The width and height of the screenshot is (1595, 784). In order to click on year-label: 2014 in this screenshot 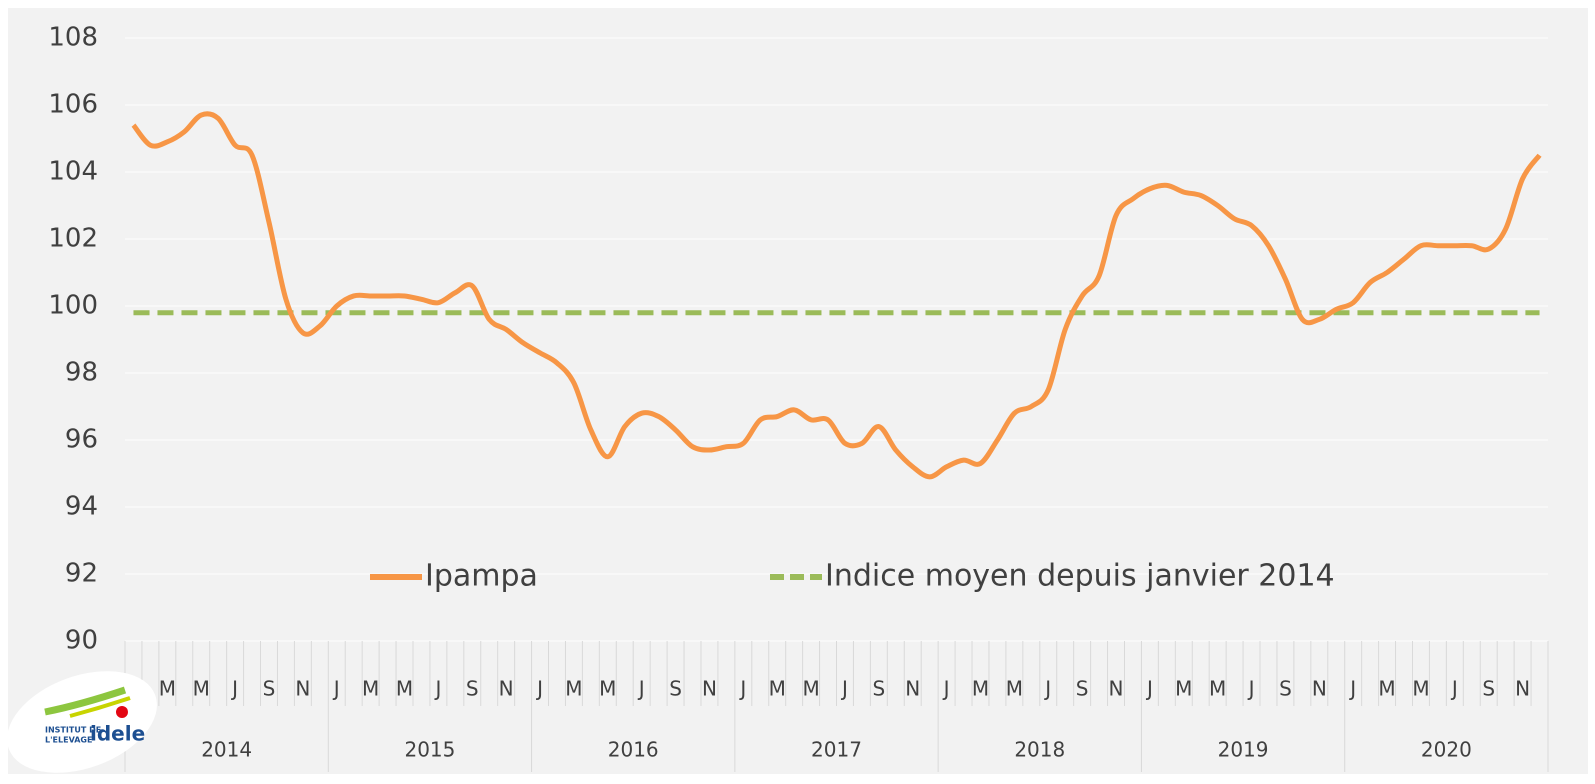, I will do `click(226, 750)`.